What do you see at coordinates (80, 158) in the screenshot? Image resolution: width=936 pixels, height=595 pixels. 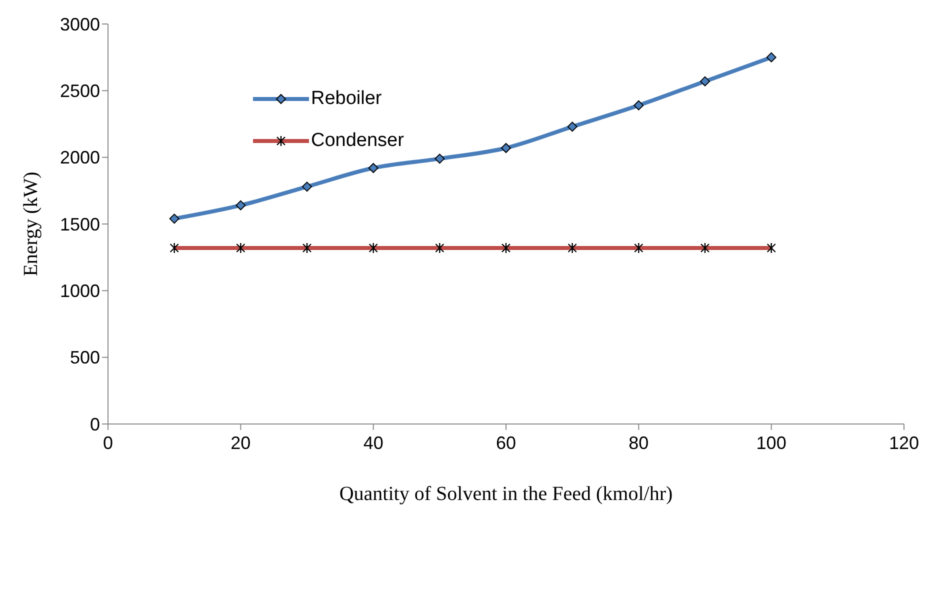 I see `y-tick-label: 2000` at bounding box center [80, 158].